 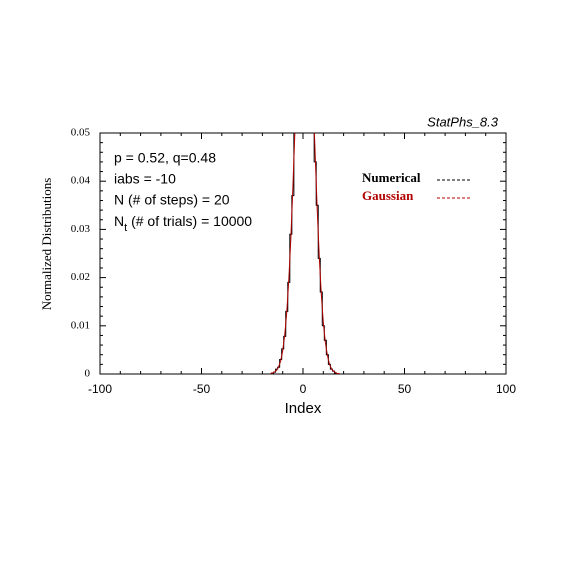 I want to click on annotation-part: (# of trials) = 10000, so click(x=189, y=221).